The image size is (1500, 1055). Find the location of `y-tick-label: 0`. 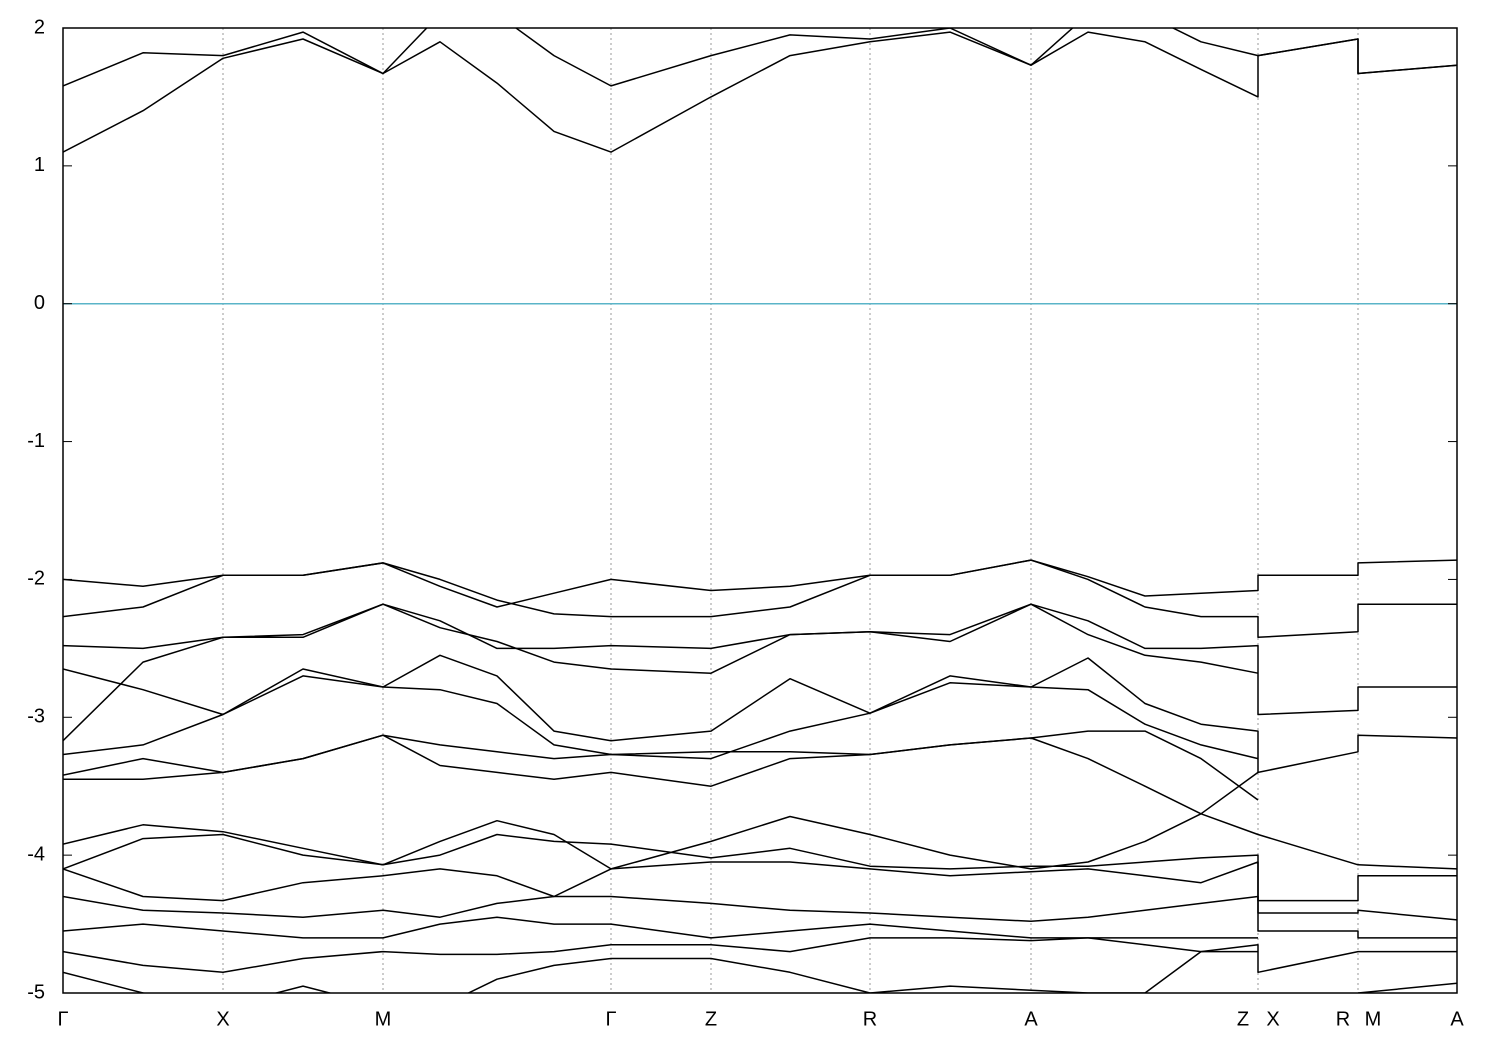

y-tick-label: 0 is located at coordinates (39, 303).